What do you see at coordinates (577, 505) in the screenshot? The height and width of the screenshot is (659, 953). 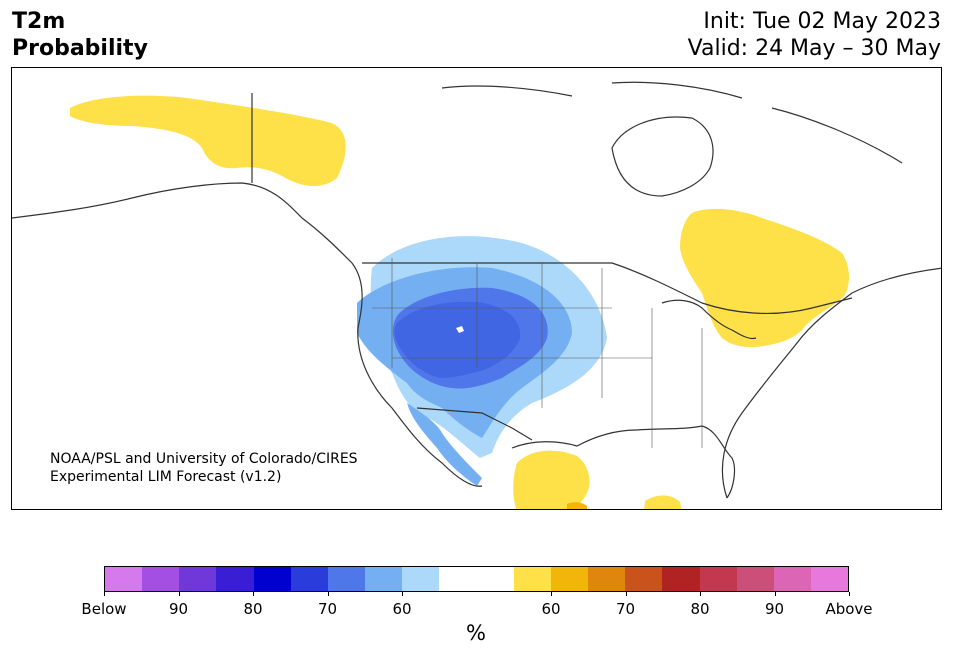 I see `above-70-mexico` at bounding box center [577, 505].